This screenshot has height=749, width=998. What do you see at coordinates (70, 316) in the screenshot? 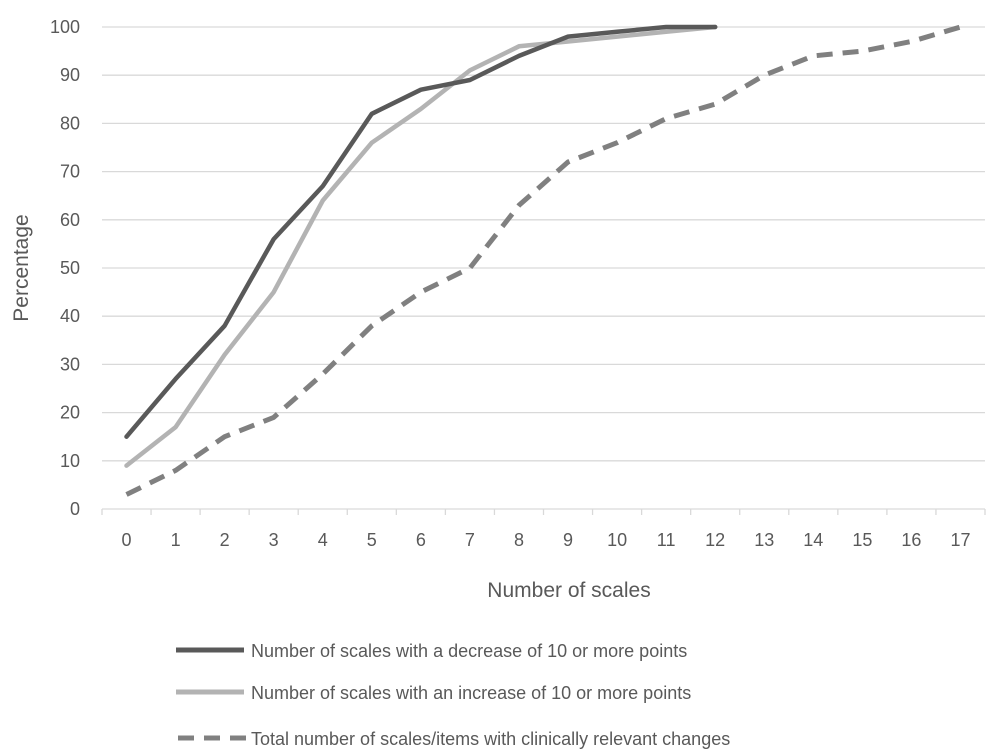
I see `y-tick-label: 40` at bounding box center [70, 316].